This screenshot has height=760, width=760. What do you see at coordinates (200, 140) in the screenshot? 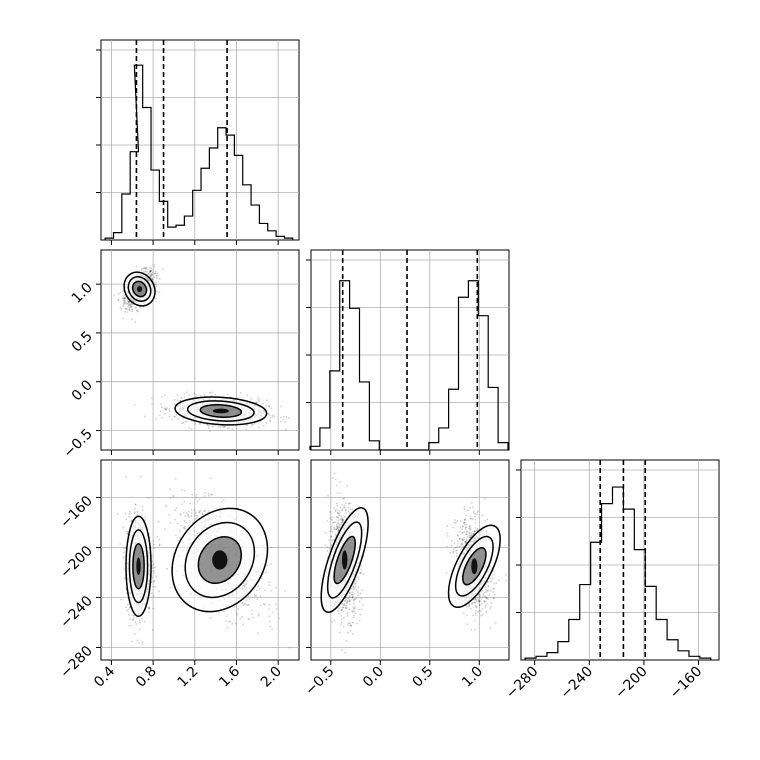
I see `panel-frame` at bounding box center [200, 140].